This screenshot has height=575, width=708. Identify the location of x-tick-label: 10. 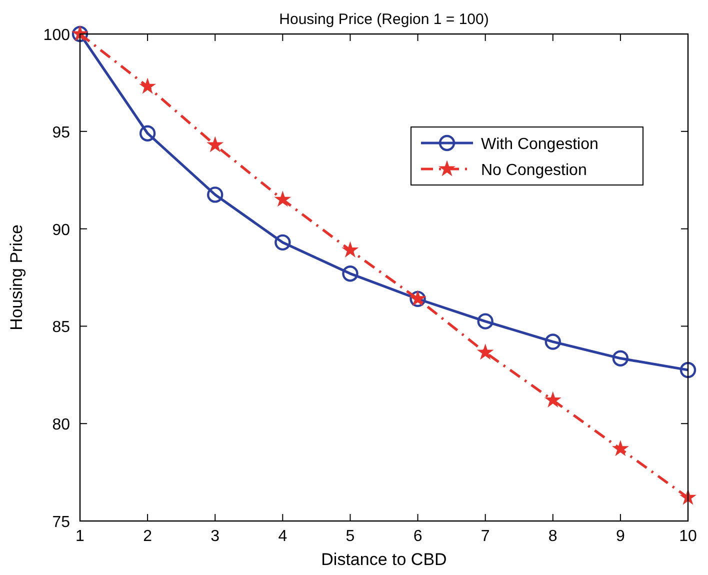
(688, 536).